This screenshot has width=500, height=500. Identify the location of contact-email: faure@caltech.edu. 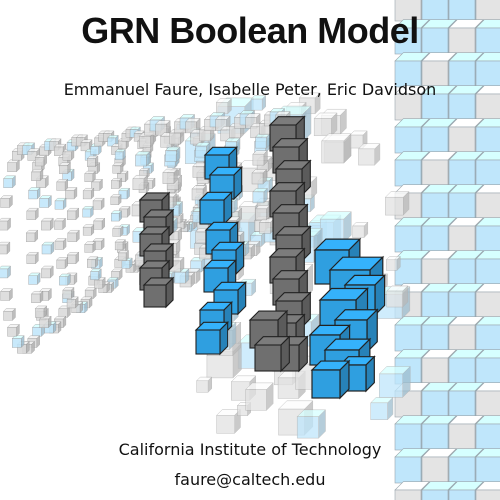
(250, 479).